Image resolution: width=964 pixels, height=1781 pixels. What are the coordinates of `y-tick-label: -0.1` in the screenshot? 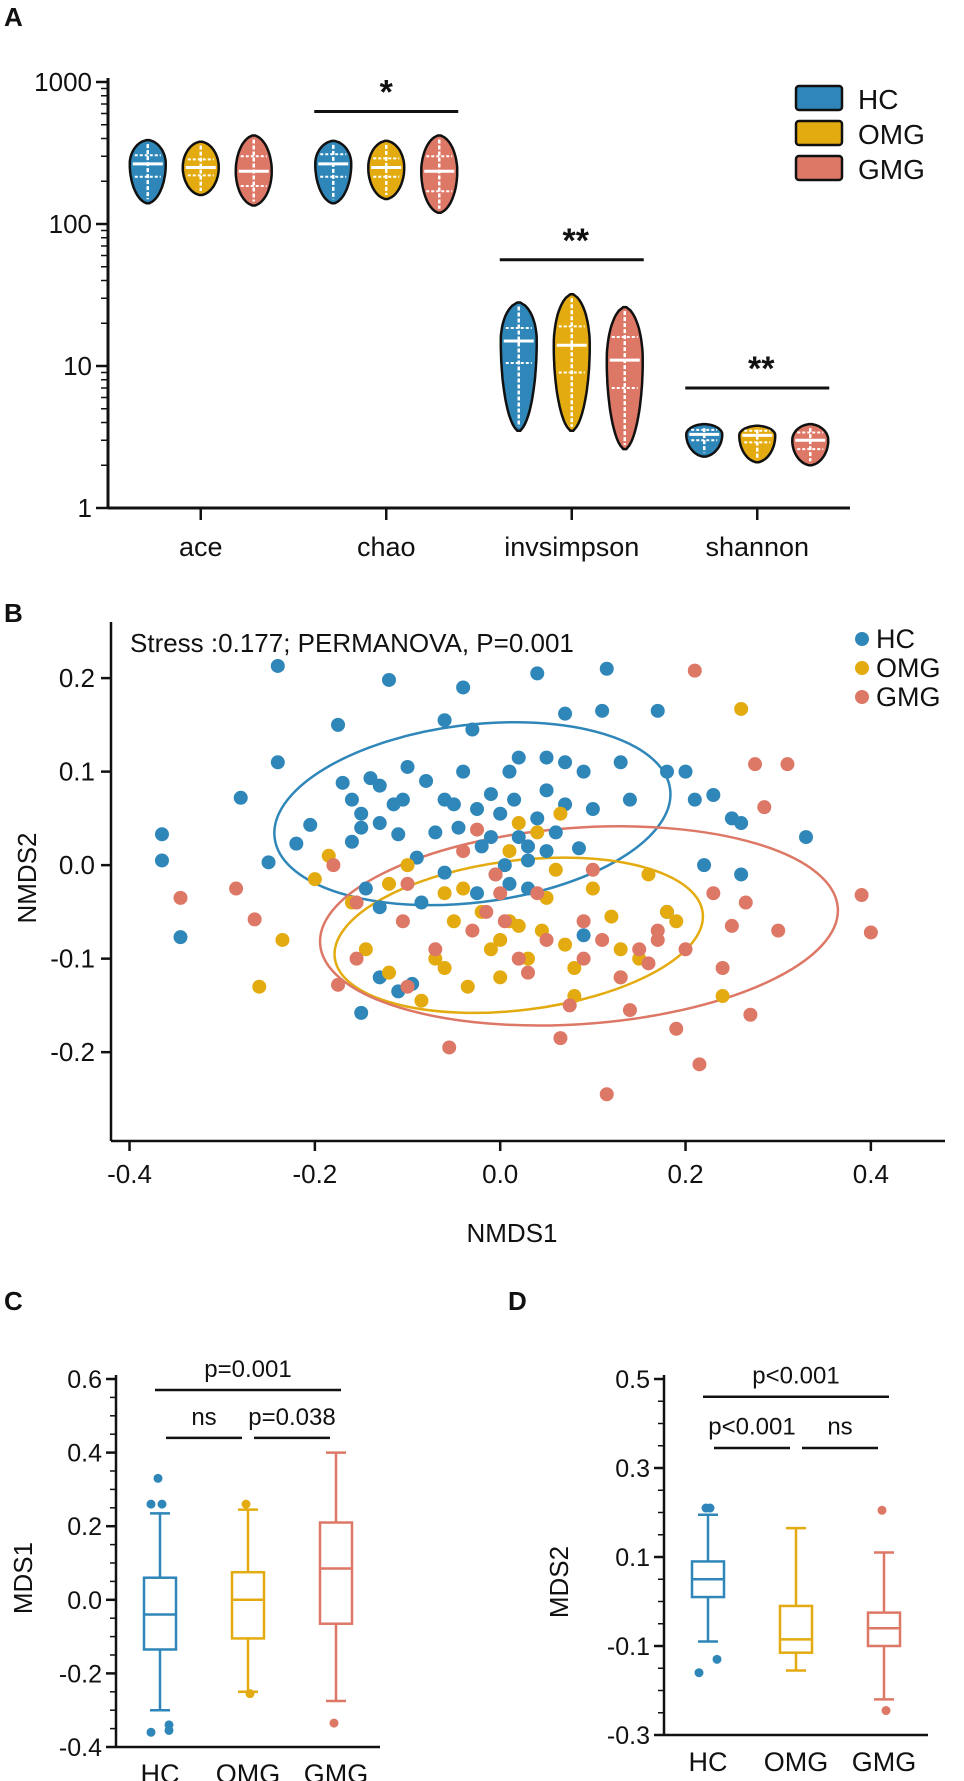 It's located at (628, 1647).